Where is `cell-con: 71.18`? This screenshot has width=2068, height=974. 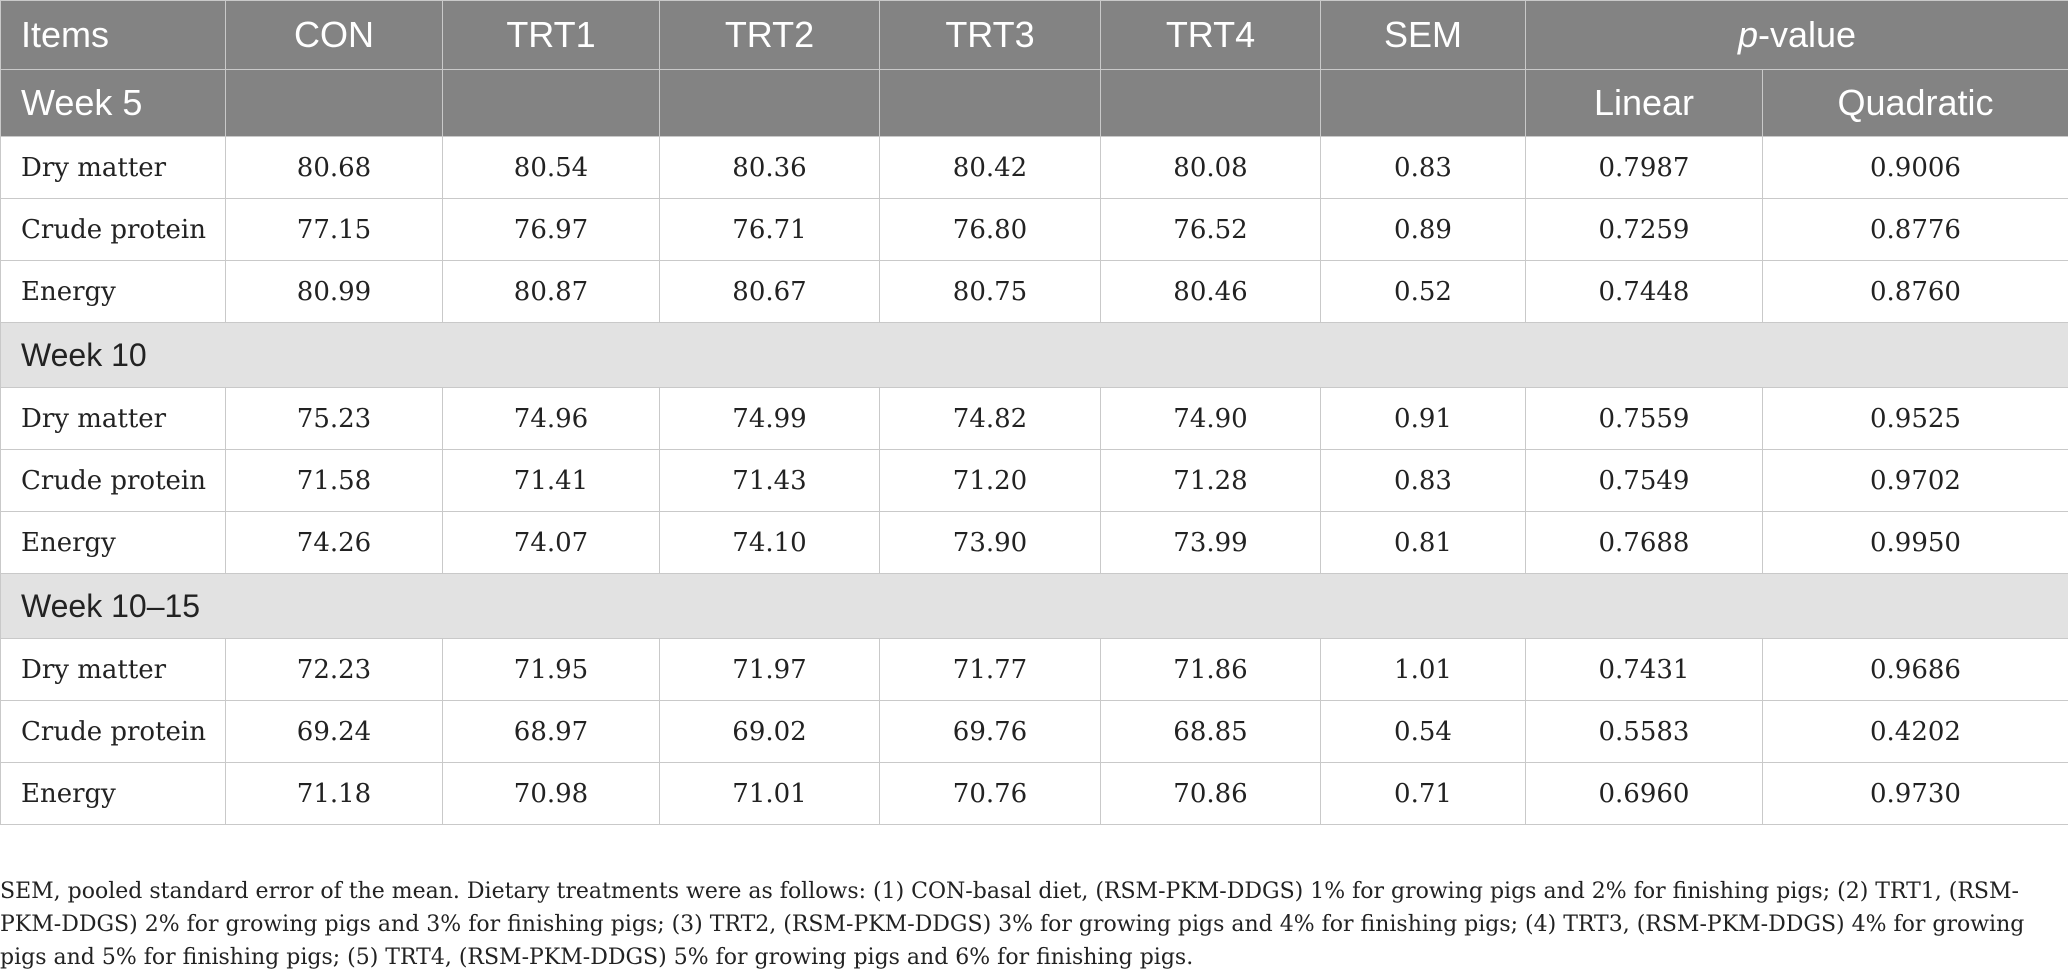
cell-con: 71.18 is located at coordinates (334, 794).